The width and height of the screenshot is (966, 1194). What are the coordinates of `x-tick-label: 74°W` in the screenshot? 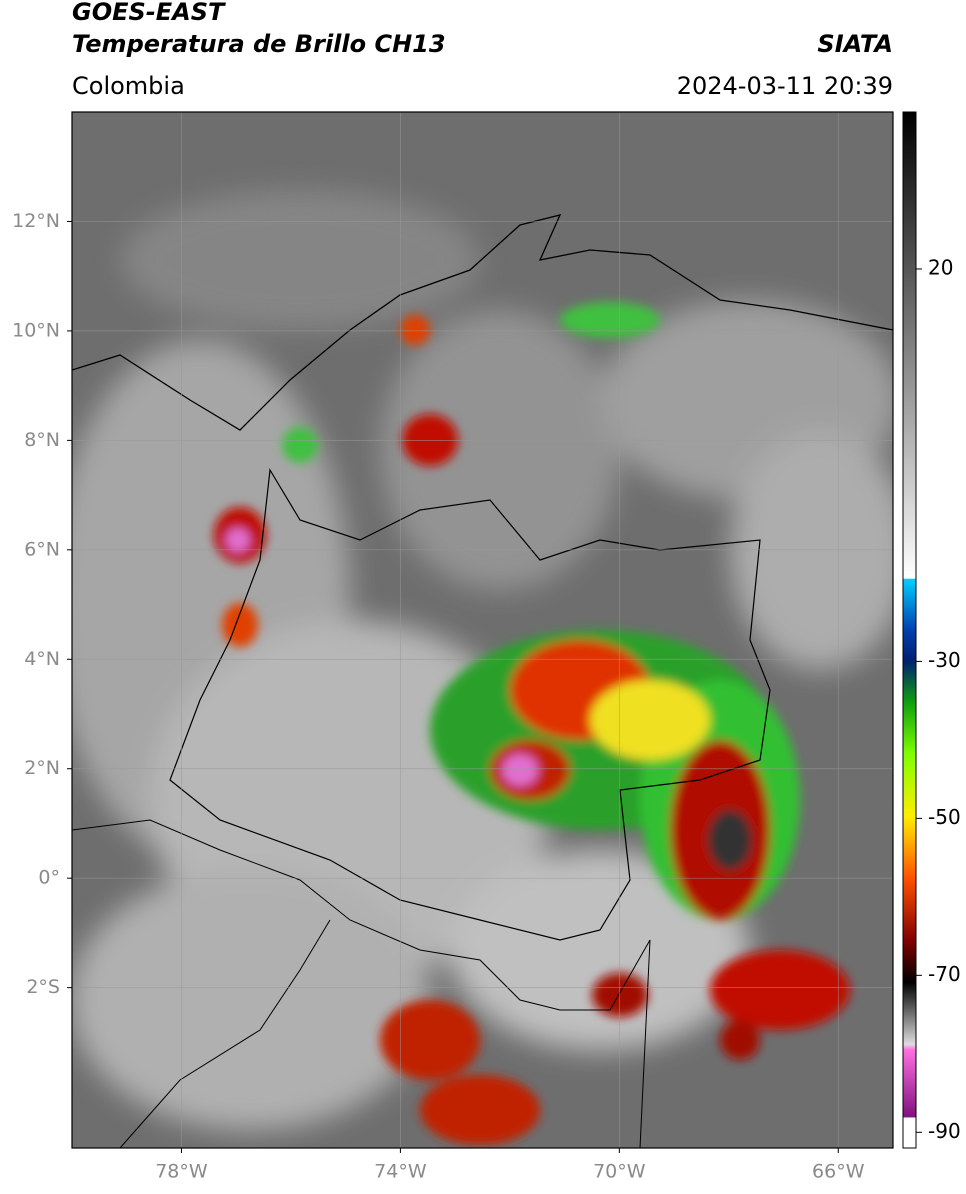 It's located at (400, 1172).